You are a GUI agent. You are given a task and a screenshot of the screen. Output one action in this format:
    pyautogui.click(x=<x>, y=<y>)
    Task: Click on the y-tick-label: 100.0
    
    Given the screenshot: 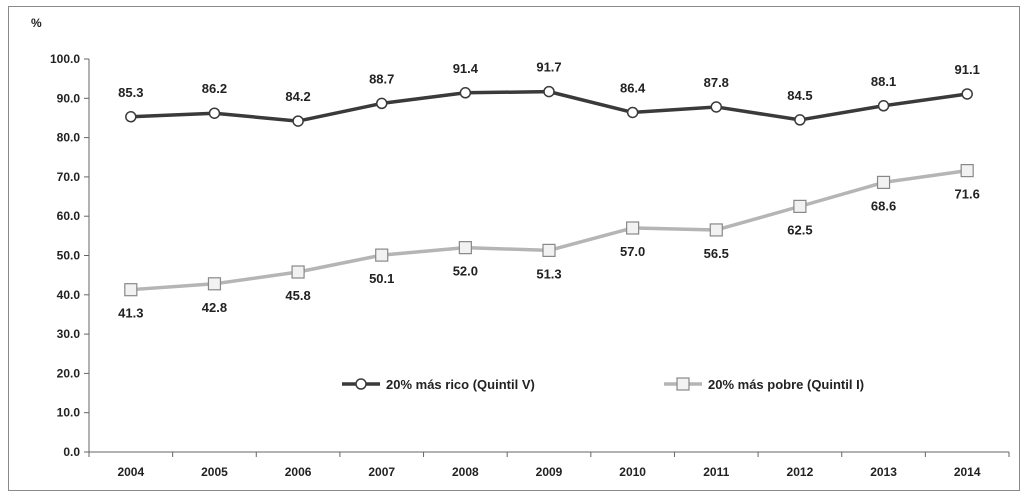 What is the action you would take?
    pyautogui.click(x=65, y=59)
    